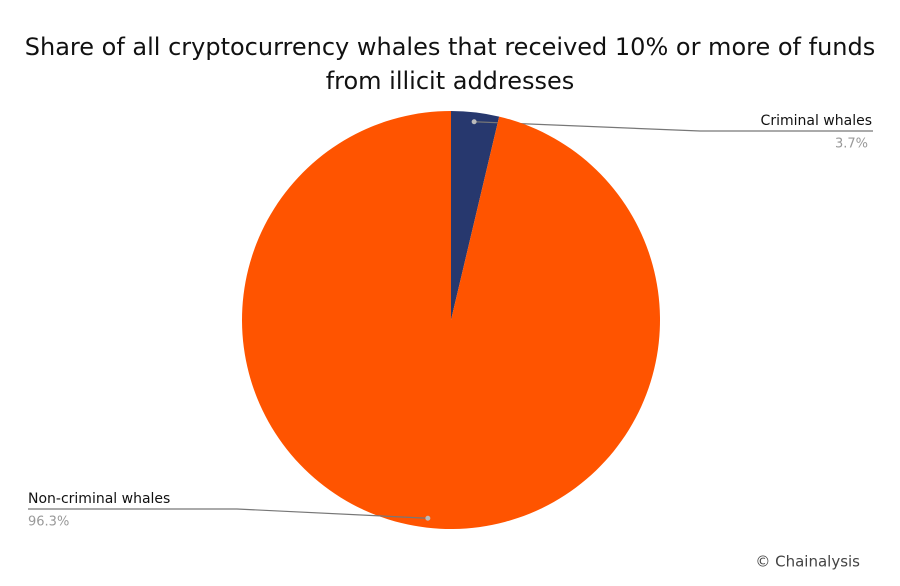  I want to click on pie-slice, so click(475, 215).